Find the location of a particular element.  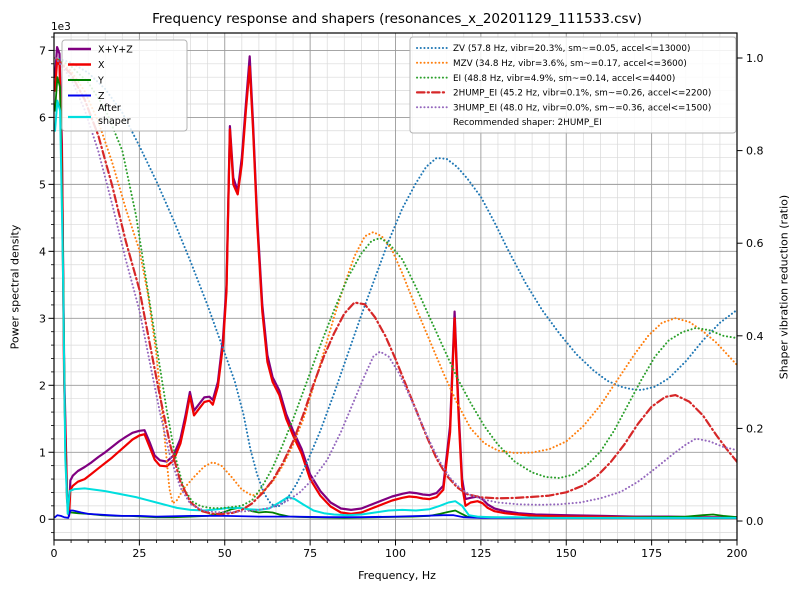

x-tick-label: 200 is located at coordinates (737, 553).